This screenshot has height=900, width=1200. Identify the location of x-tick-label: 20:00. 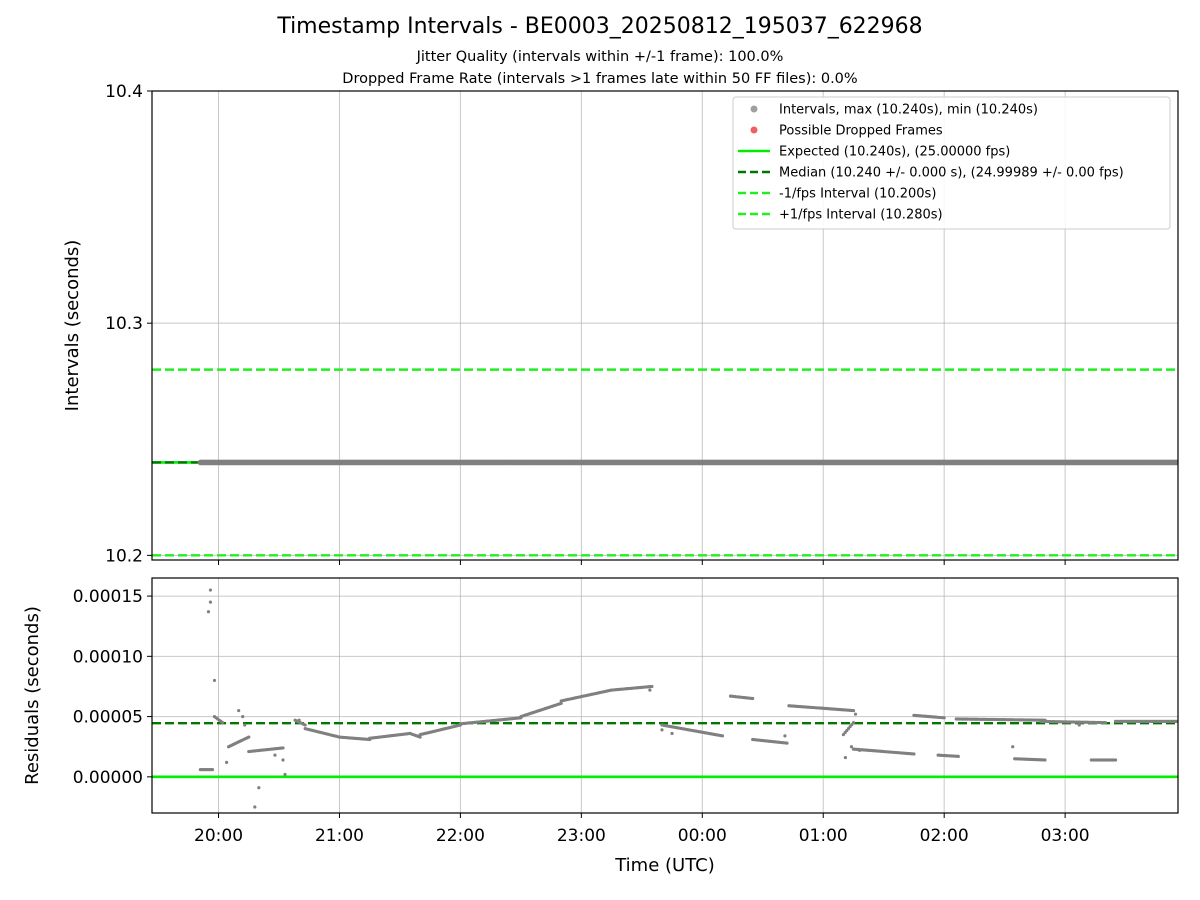
(218, 836).